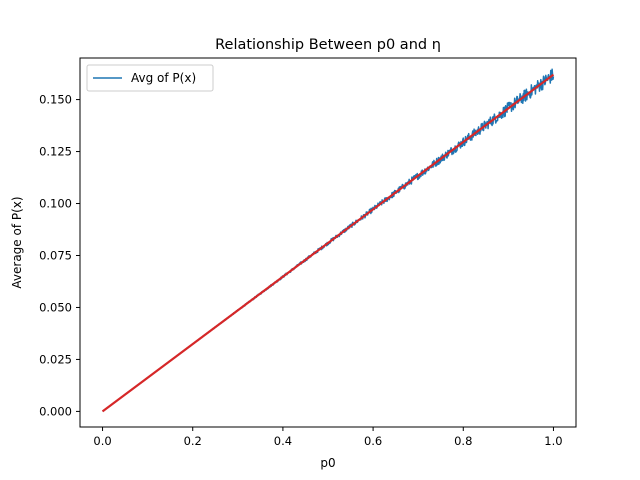 The height and width of the screenshot is (480, 640). What do you see at coordinates (373, 441) in the screenshot?
I see `x-tick-label: 0.6` at bounding box center [373, 441].